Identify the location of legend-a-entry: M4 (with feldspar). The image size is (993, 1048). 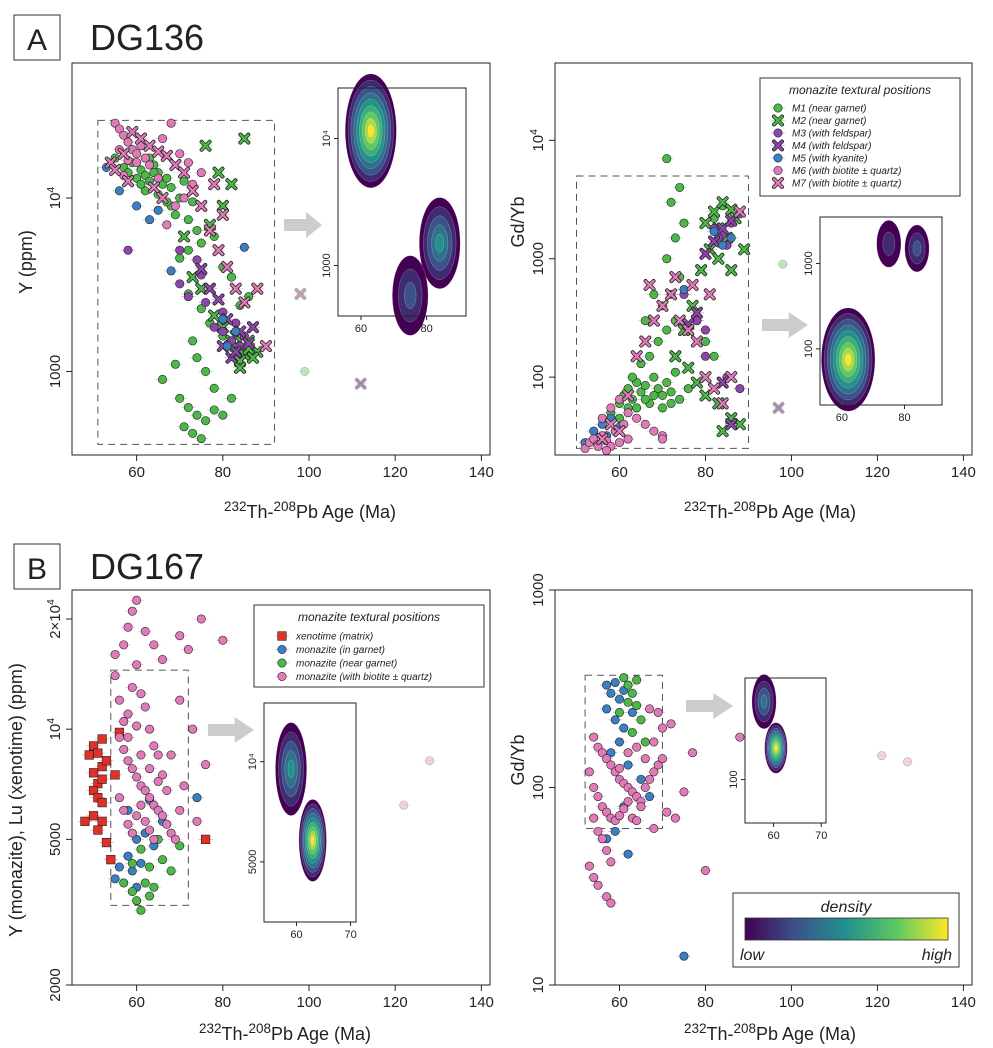
(821, 145).